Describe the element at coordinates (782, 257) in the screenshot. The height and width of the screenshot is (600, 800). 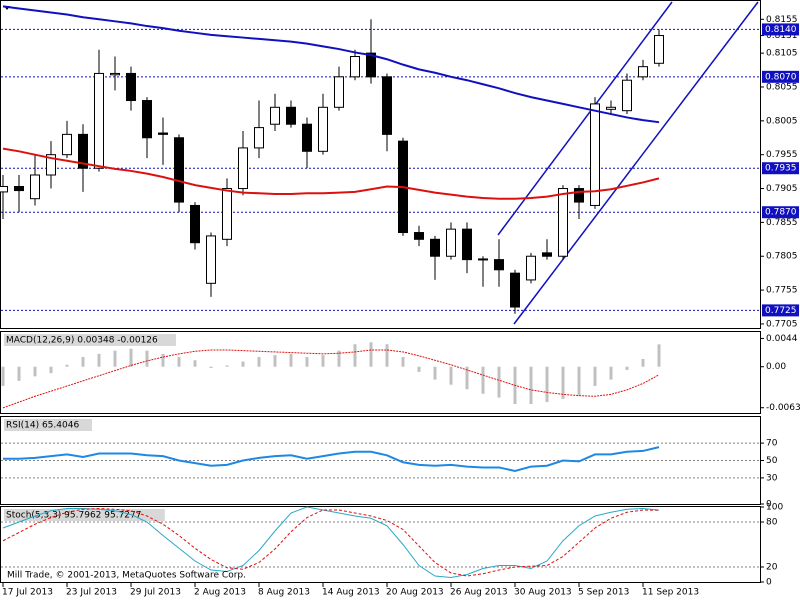
I see `y-tick-label: 0.7805` at that location.